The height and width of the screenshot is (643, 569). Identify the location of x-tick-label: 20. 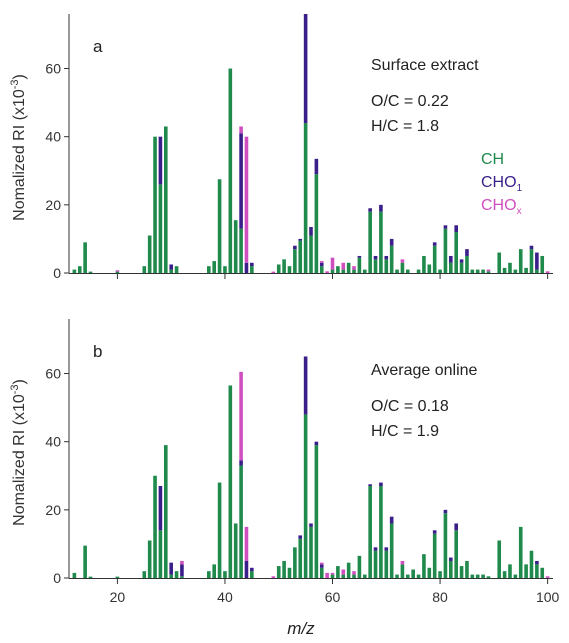
(118, 597).